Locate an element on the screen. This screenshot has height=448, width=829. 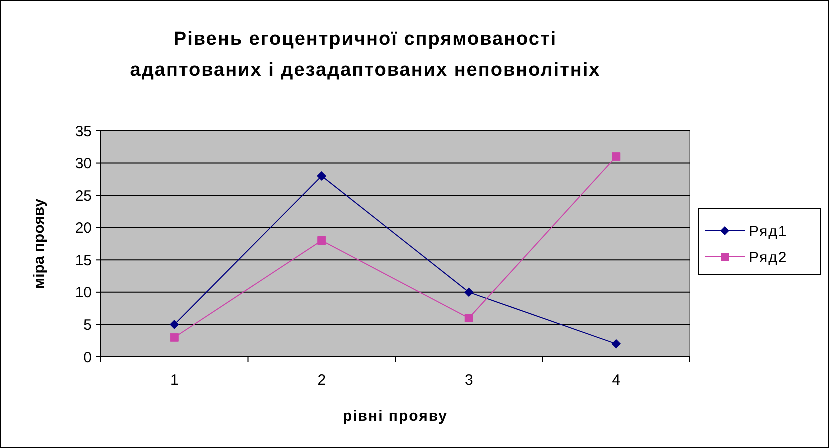
y-tick-label: 0 is located at coordinates (88, 357).